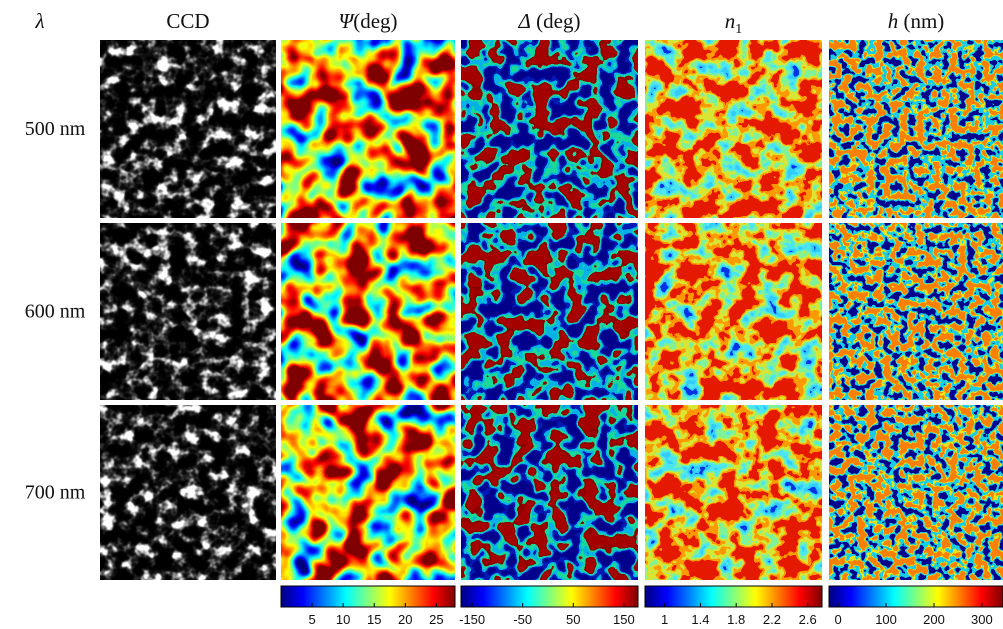 This screenshot has height=629, width=1003. I want to click on colorbar-tick-label: 50, so click(573, 619).